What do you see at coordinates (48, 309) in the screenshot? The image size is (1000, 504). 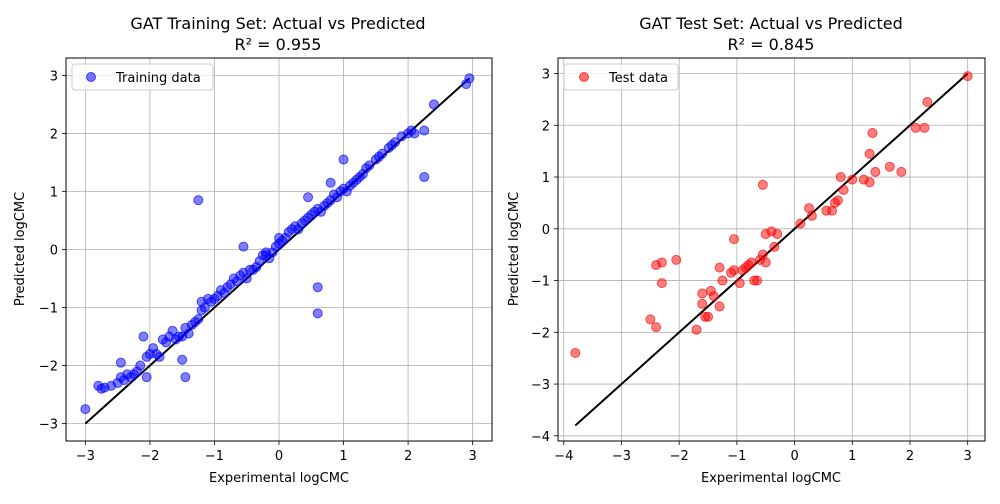 I see `training-y-tick-label: −1` at bounding box center [48, 309].